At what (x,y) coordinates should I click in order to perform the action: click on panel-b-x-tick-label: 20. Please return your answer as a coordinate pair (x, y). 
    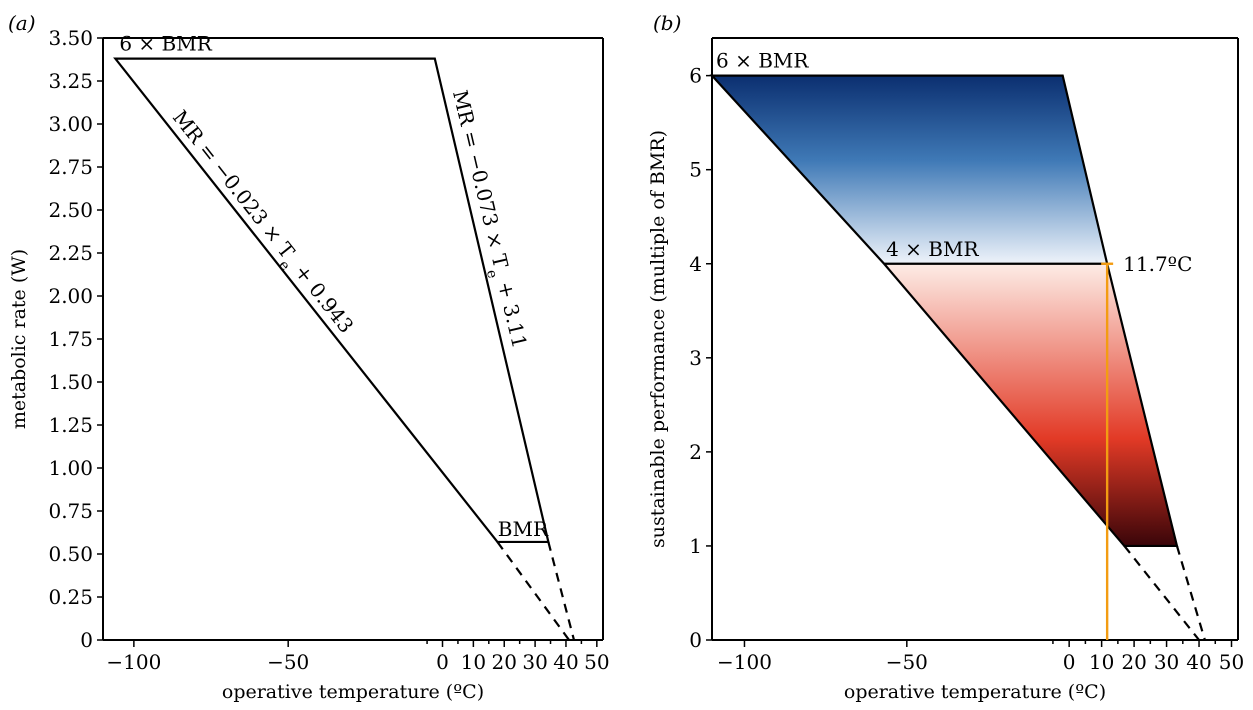
    Looking at the image, I should click on (1133, 662).